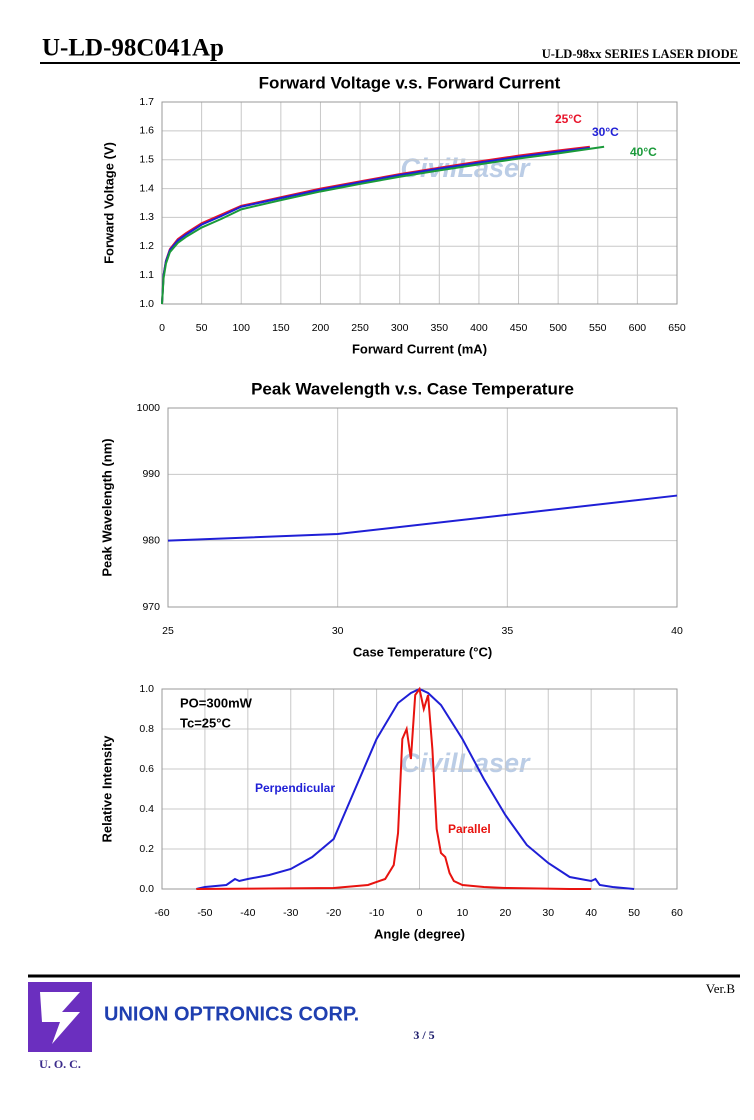  What do you see at coordinates (558, 328) in the screenshot?
I see `x-tick-label: 500` at bounding box center [558, 328].